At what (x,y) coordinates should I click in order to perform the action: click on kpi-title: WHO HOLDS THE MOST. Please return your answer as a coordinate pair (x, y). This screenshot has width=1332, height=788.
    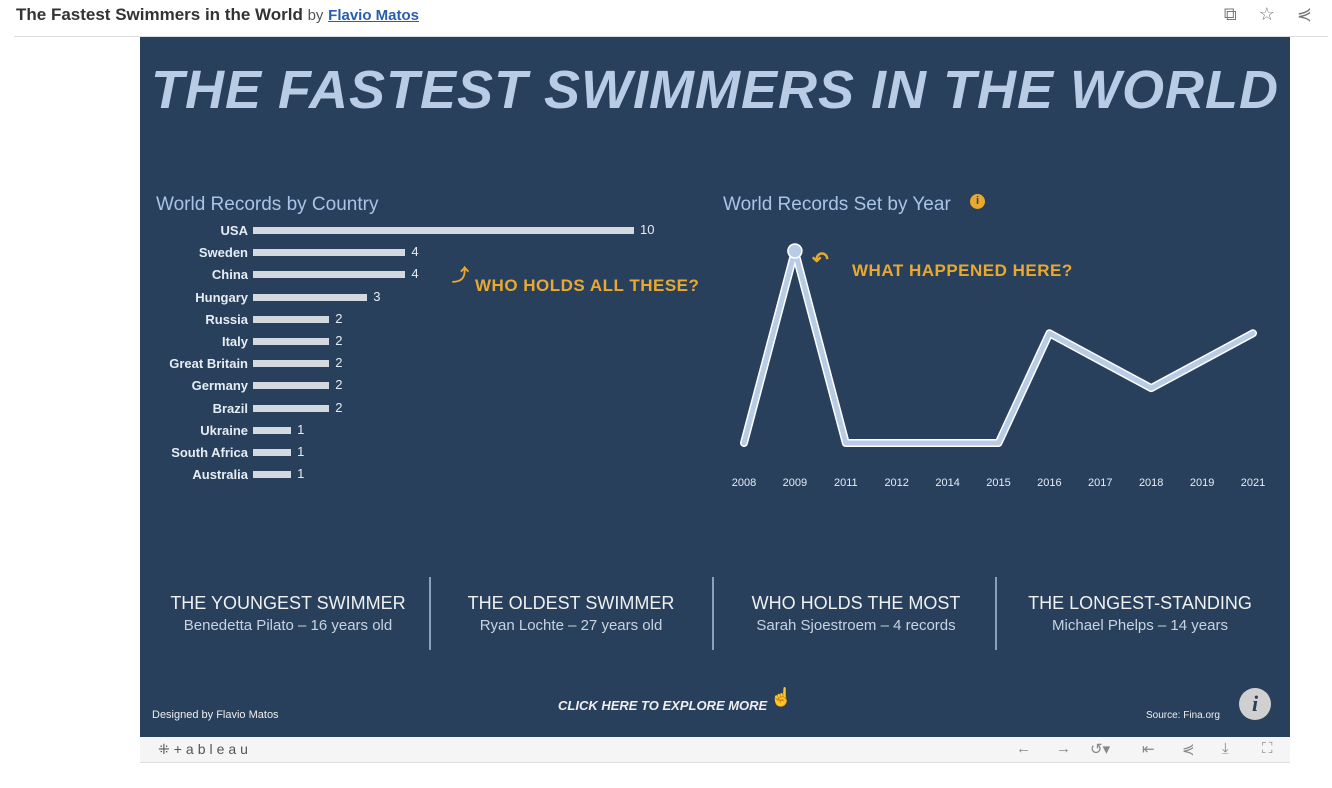
    Looking at the image, I should click on (856, 603).